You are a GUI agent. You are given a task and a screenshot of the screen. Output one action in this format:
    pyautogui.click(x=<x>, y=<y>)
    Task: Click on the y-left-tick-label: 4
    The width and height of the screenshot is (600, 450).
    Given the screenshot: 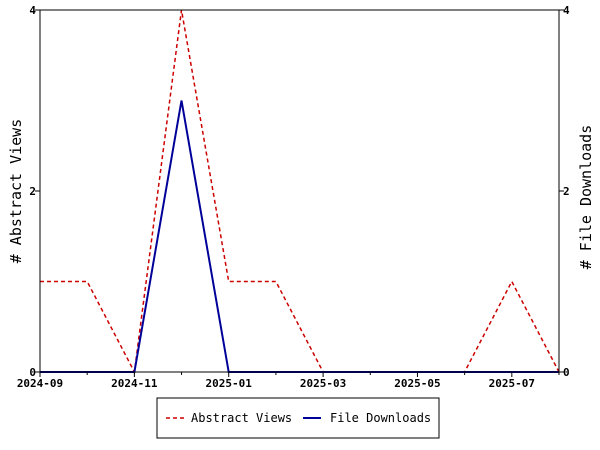 What is the action you would take?
    pyautogui.click(x=32, y=10)
    